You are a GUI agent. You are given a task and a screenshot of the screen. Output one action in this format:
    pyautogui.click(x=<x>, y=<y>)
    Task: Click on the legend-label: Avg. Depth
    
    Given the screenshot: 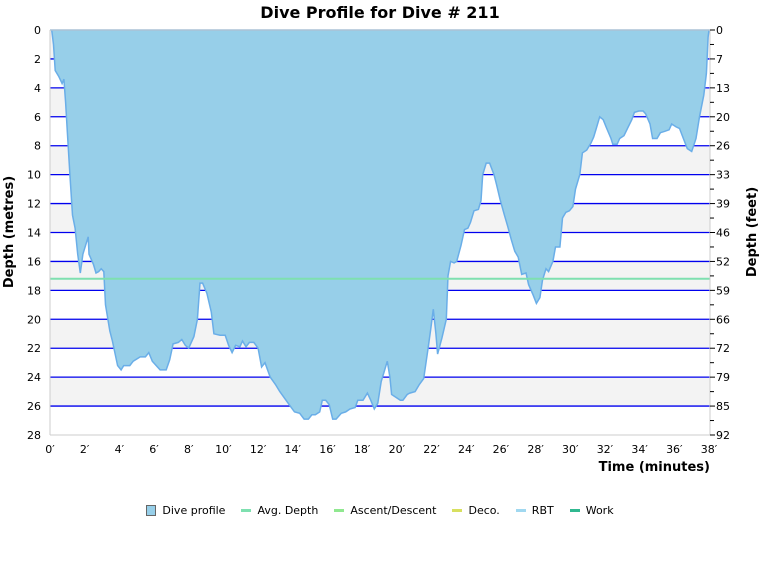 What is the action you would take?
    pyautogui.click(x=288, y=510)
    